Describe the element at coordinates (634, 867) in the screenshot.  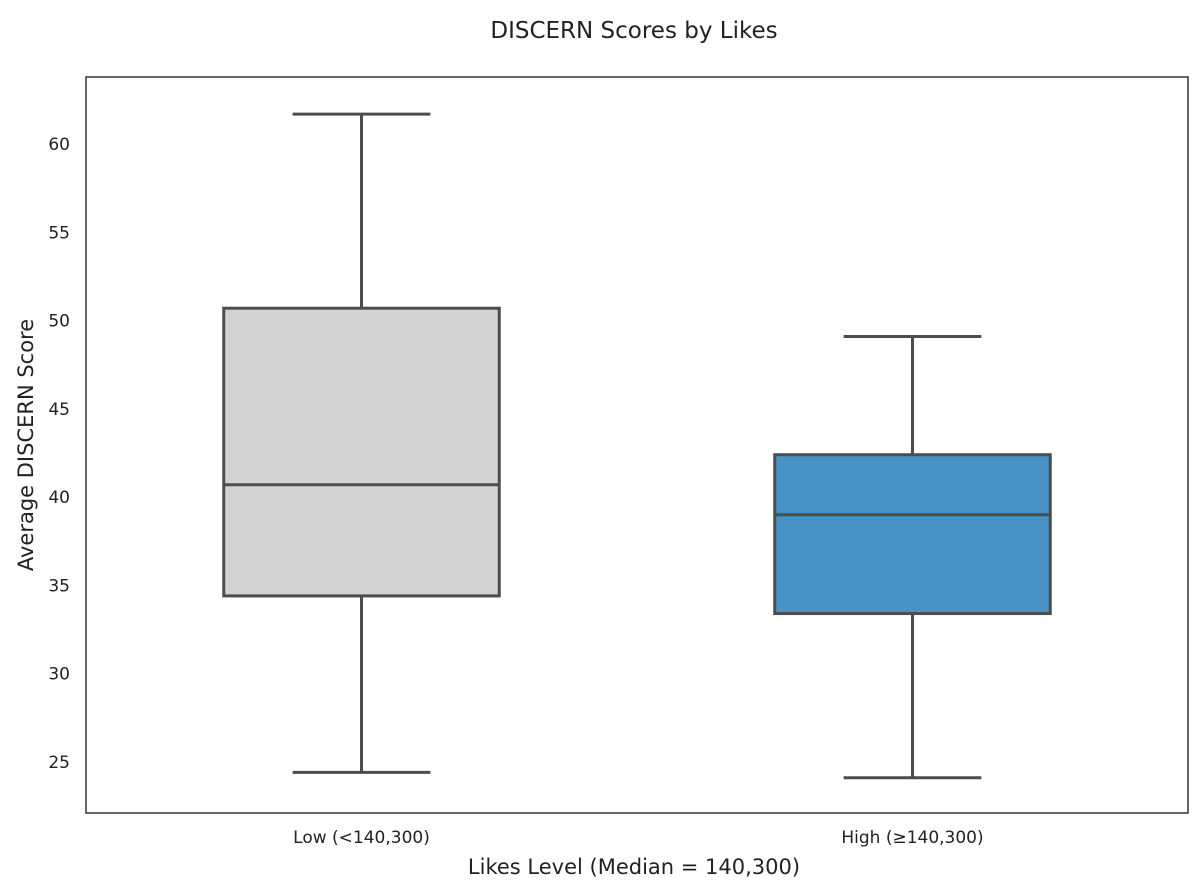
I see `x-axis-label: Likes Level (Median = 140,300)` at that location.